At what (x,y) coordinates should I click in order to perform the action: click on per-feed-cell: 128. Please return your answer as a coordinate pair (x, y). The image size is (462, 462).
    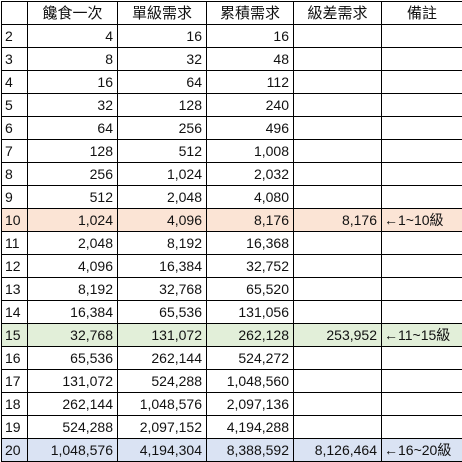
    Looking at the image, I should click on (73, 151).